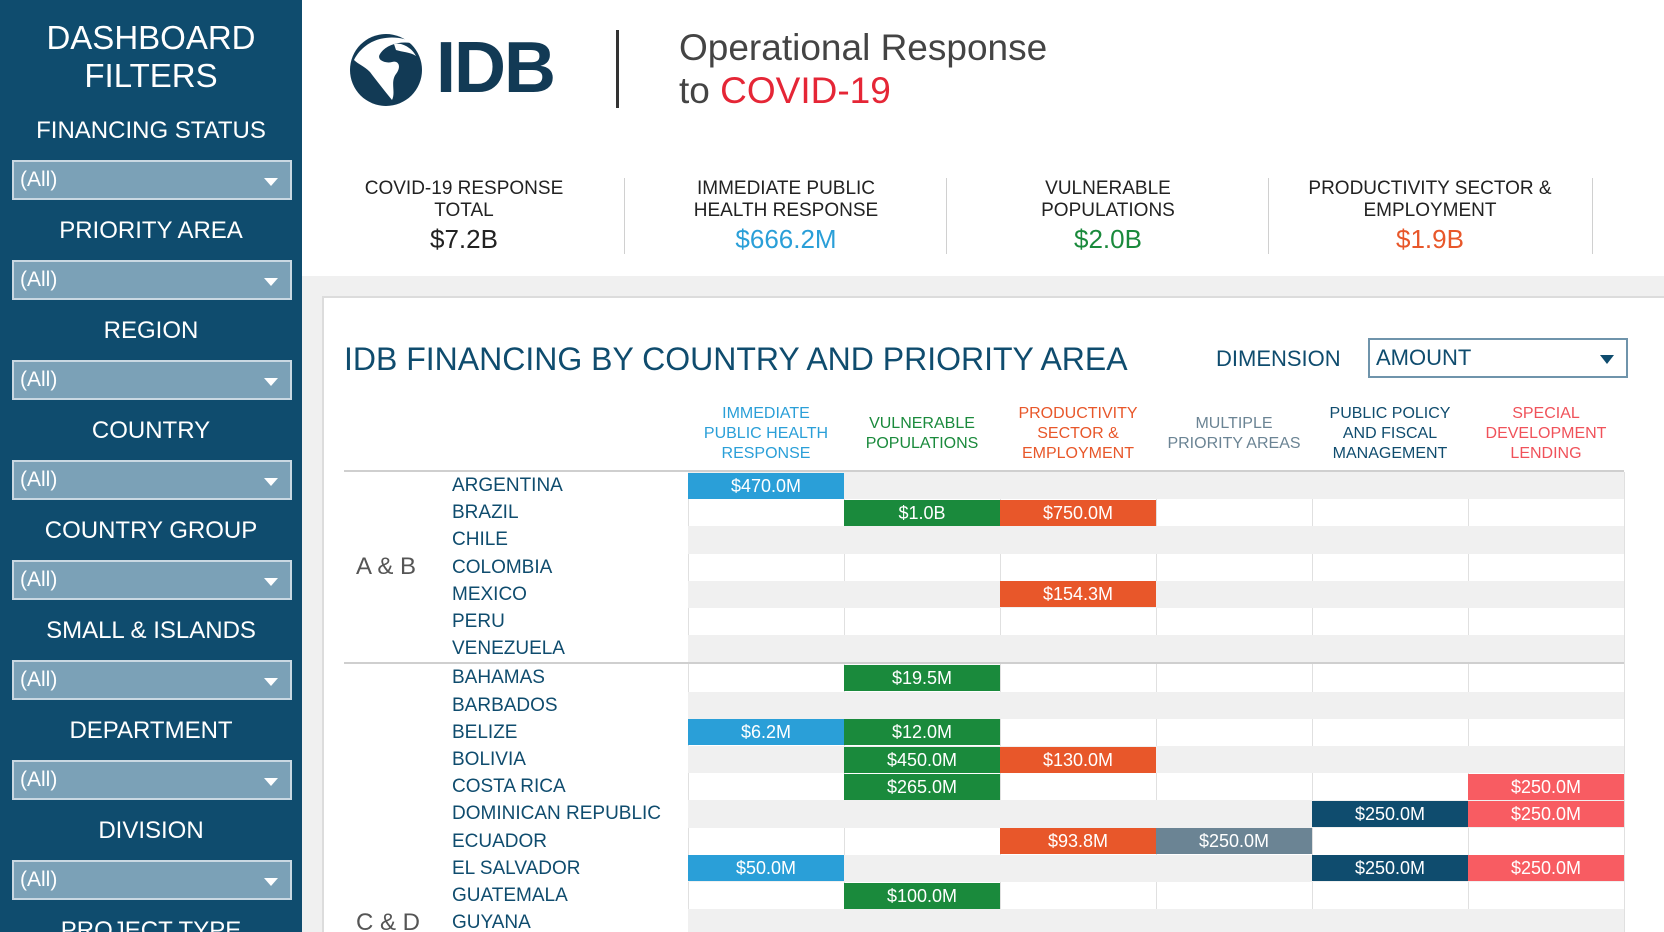 The image size is (1664, 932). I want to click on column-header-line: DEVELOPMENT, so click(1546, 433).